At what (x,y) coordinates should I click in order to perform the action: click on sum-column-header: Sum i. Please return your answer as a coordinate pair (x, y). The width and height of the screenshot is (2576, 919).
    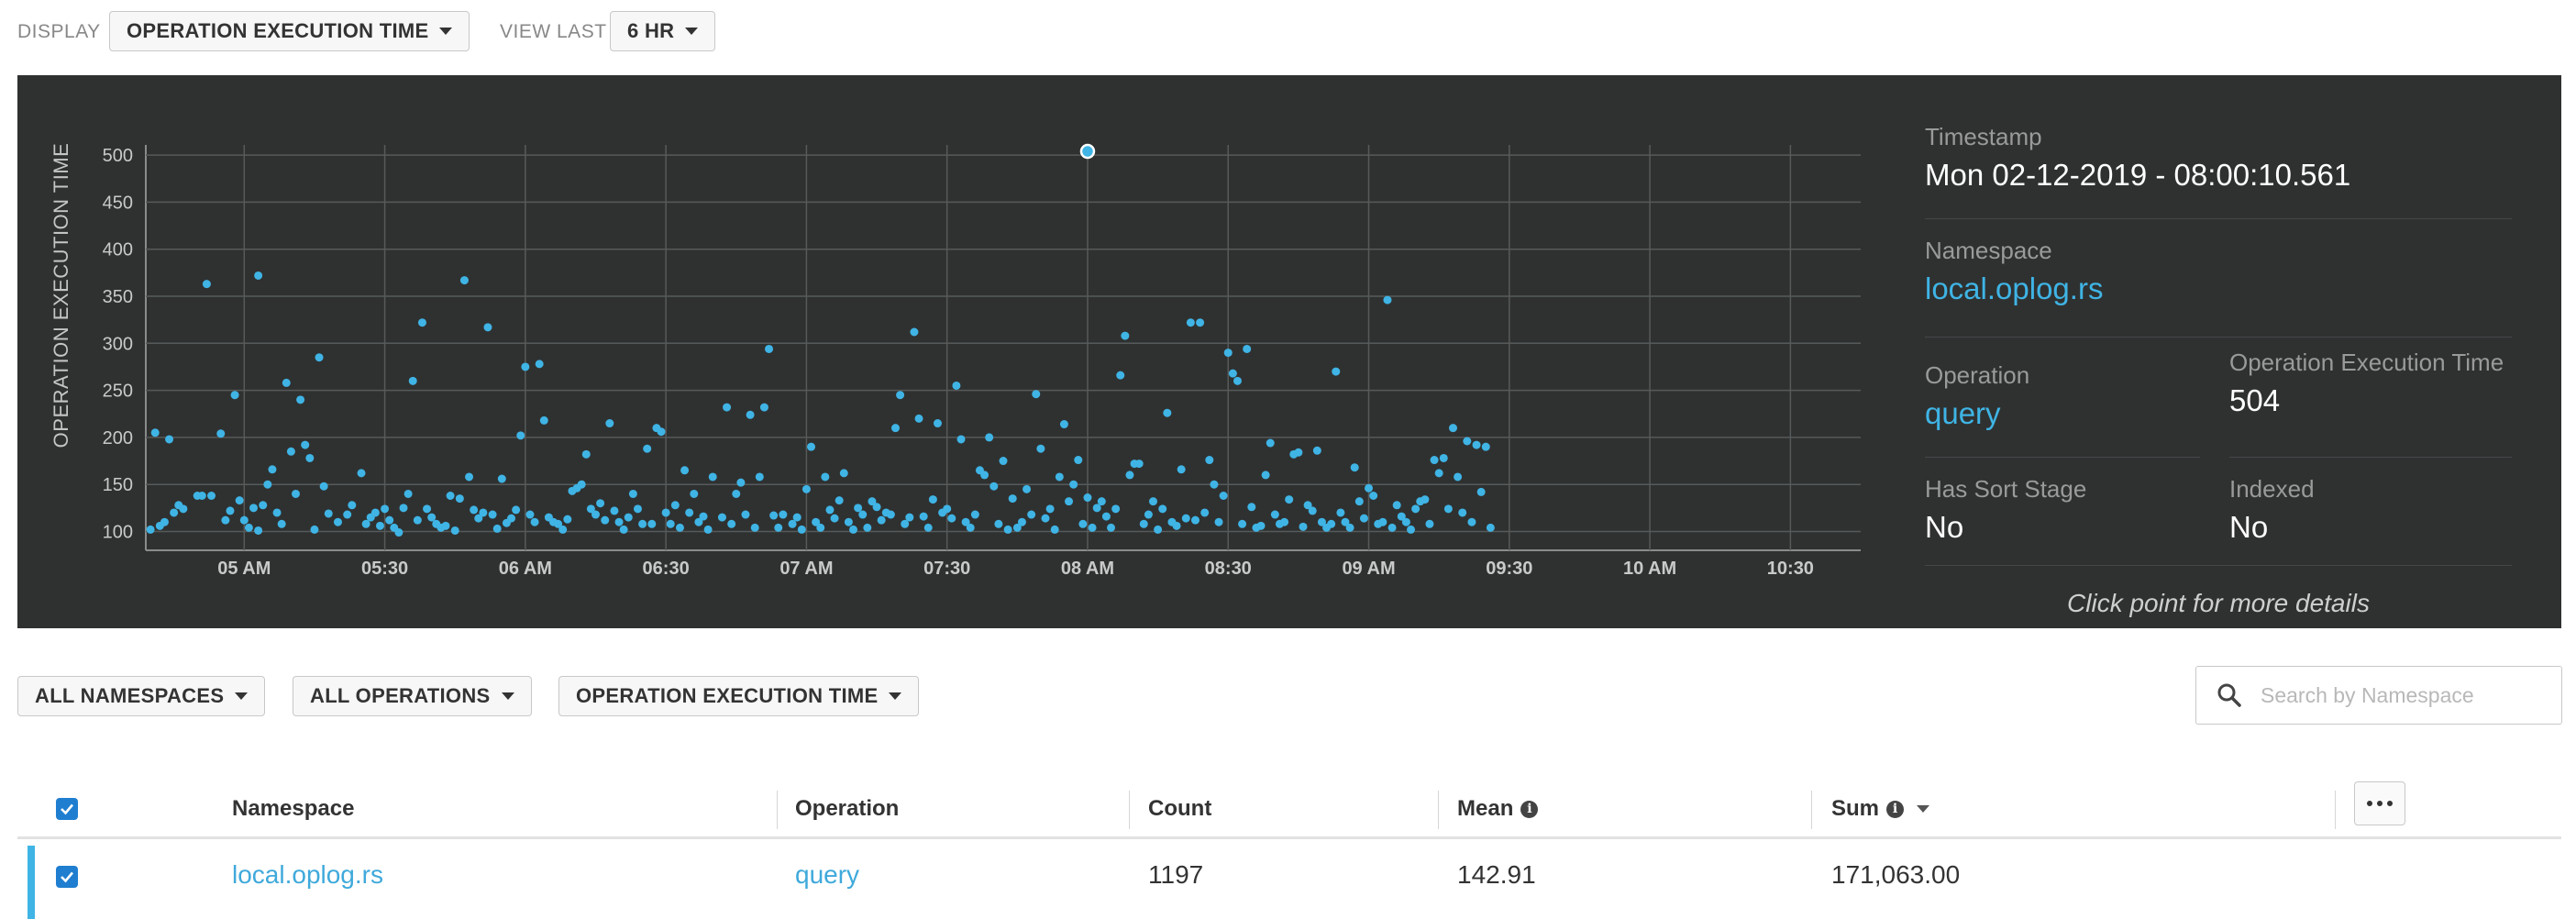
    Looking at the image, I should click on (1880, 809).